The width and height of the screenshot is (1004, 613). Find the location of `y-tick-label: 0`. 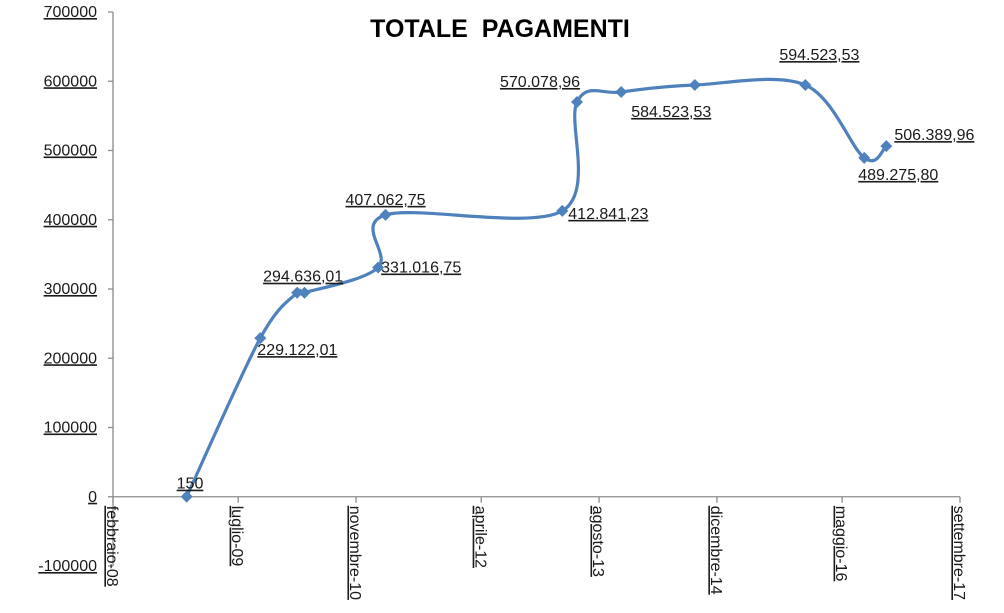

y-tick-label: 0 is located at coordinates (92, 497).